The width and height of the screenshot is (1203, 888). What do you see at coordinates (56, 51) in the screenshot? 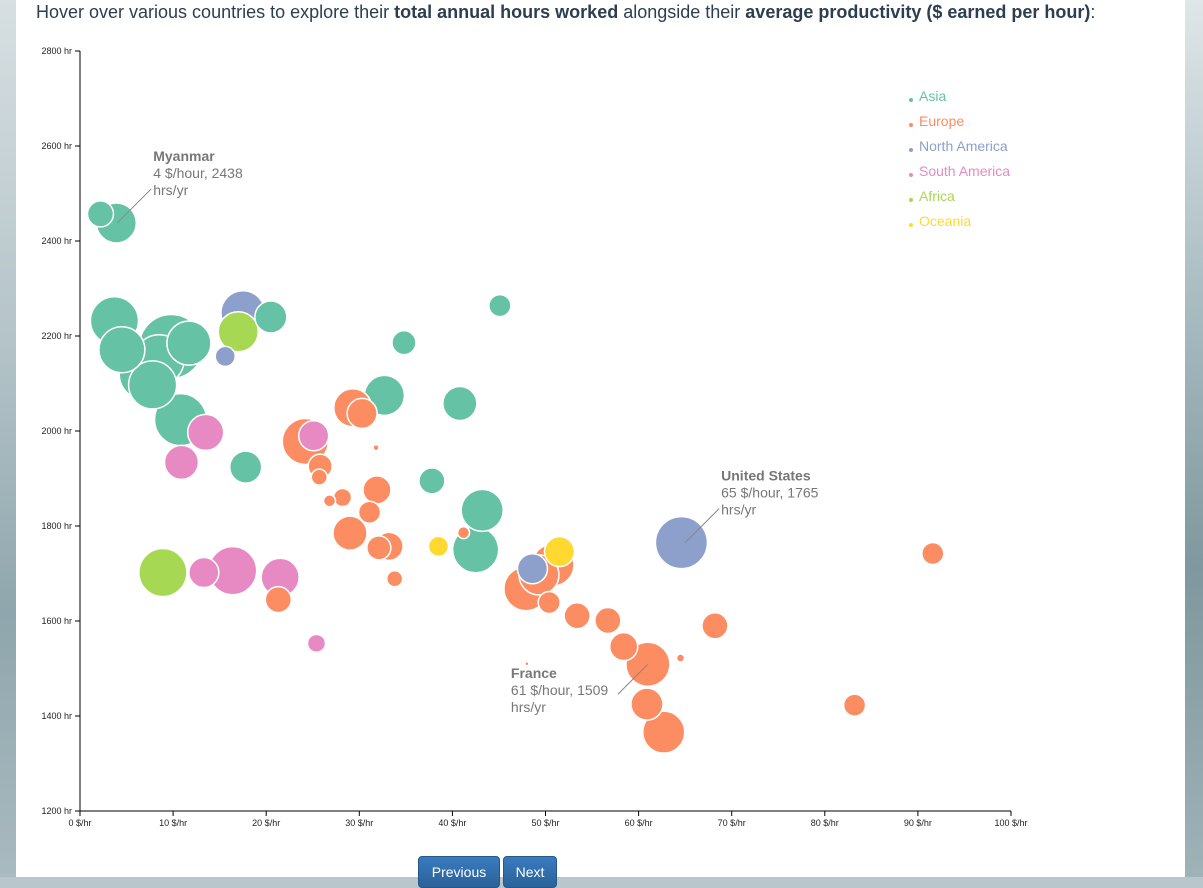
I see `y-tick-label: 2800 hr` at bounding box center [56, 51].